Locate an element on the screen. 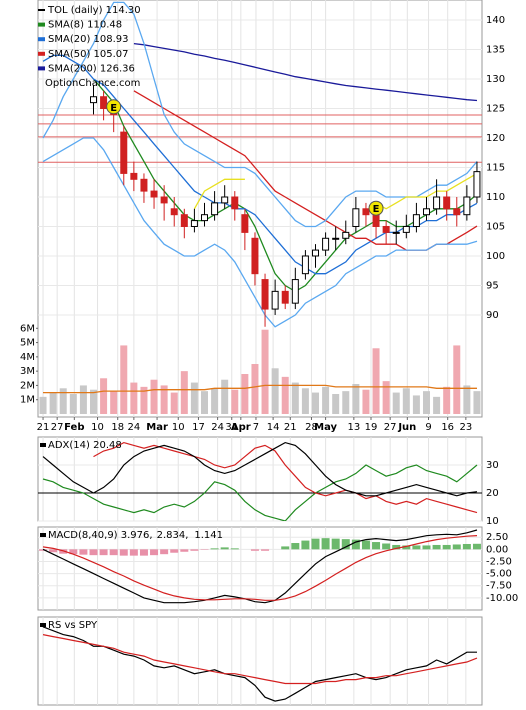 Image resolution: width=526 pixels, height=710 pixels. y-tick-label: 2.50 is located at coordinates (497, 537).